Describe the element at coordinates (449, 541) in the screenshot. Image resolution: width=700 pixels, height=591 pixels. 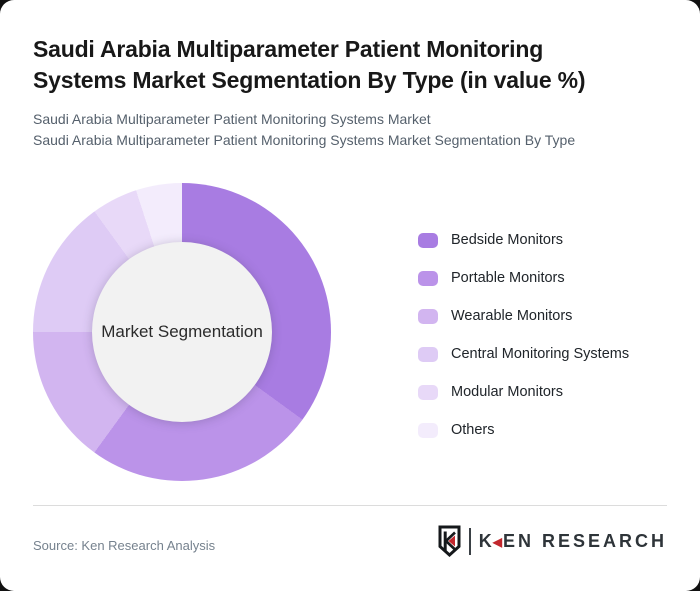
I see `ken-research-shield-icon` at that location.